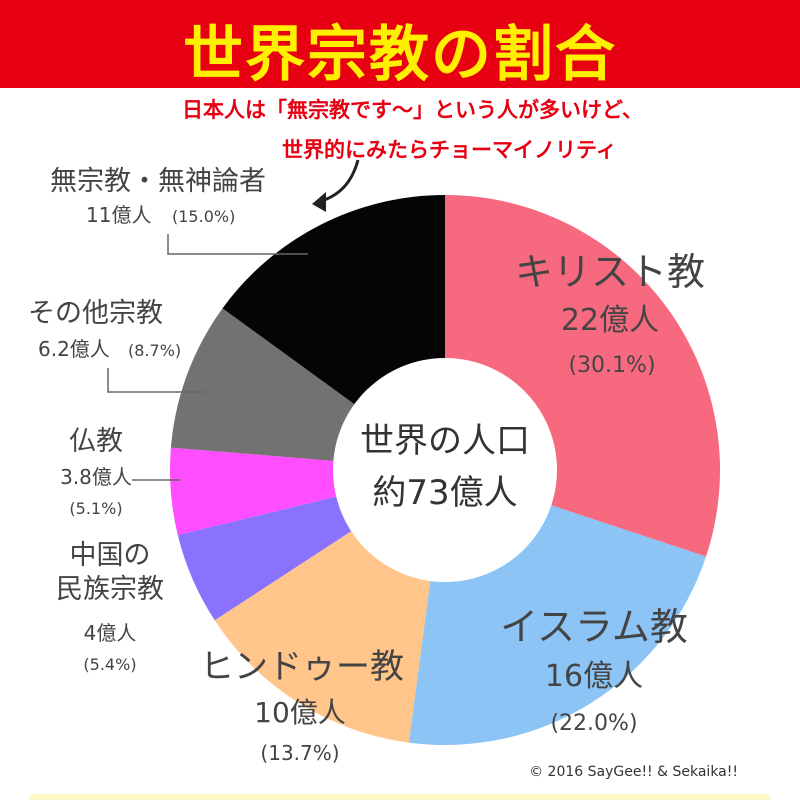 This screenshot has width=800, height=800. Describe the element at coordinates (594, 627) in the screenshot. I see `slice-label-islam: イスラム教` at that location.